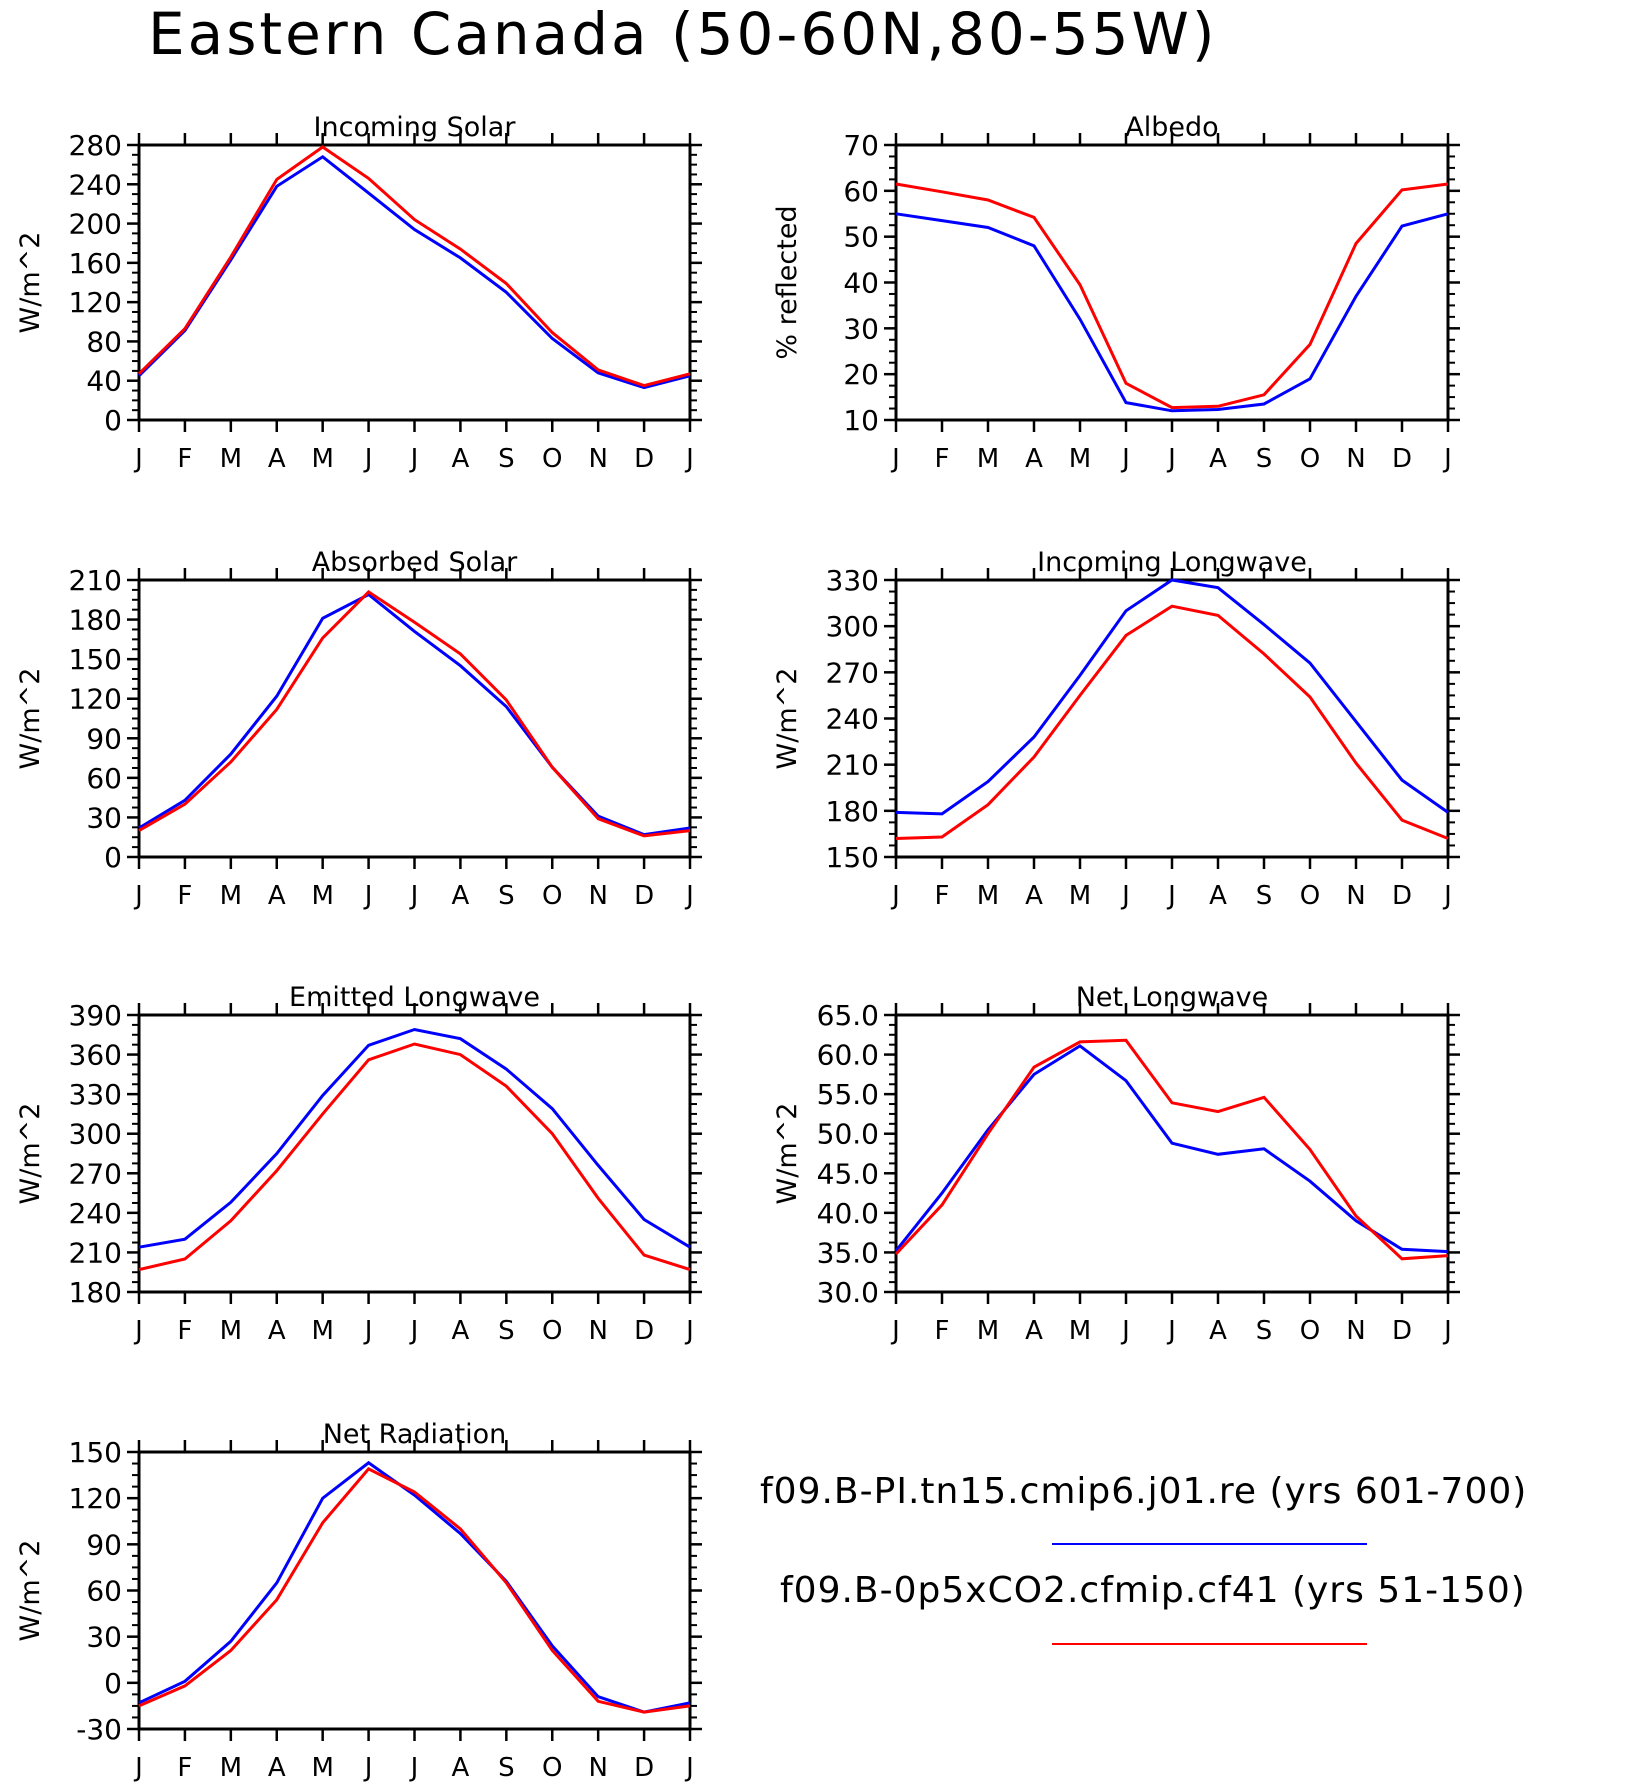 The height and width of the screenshot is (1783, 1650). I want to click on y-tick-label: 65.0, so click(848, 1015).